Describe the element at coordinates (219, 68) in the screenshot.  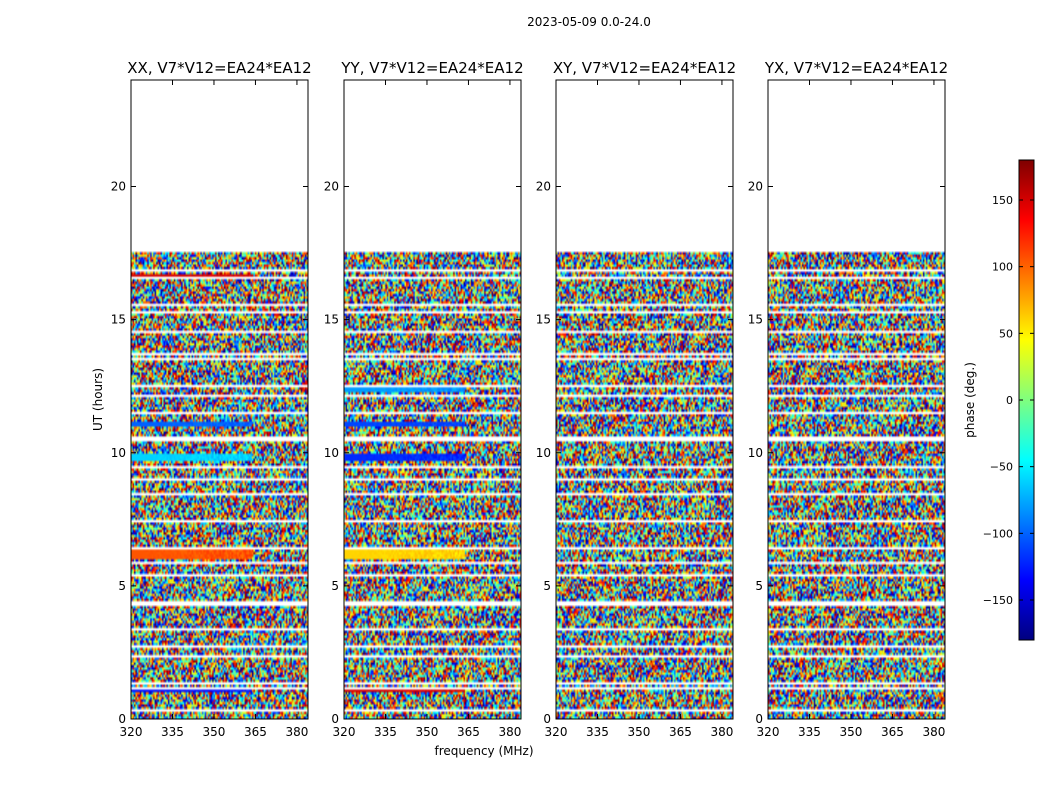
I see `panel-title: XX, V7*V12=EA24*EA12` at that location.